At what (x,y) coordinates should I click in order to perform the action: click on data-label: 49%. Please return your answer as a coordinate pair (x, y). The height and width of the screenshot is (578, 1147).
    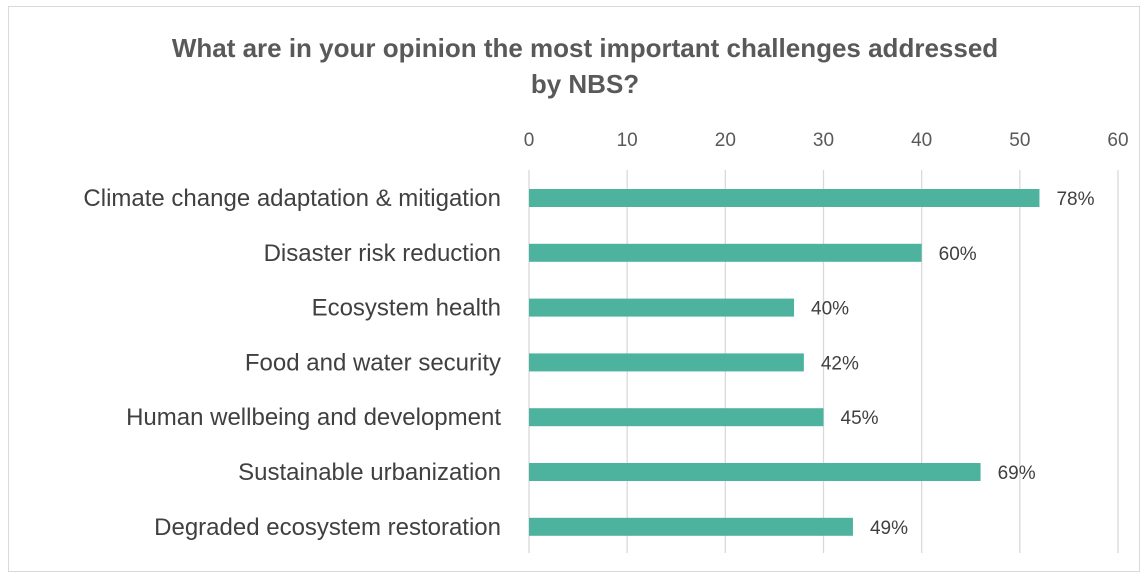
    Looking at the image, I should click on (889, 528).